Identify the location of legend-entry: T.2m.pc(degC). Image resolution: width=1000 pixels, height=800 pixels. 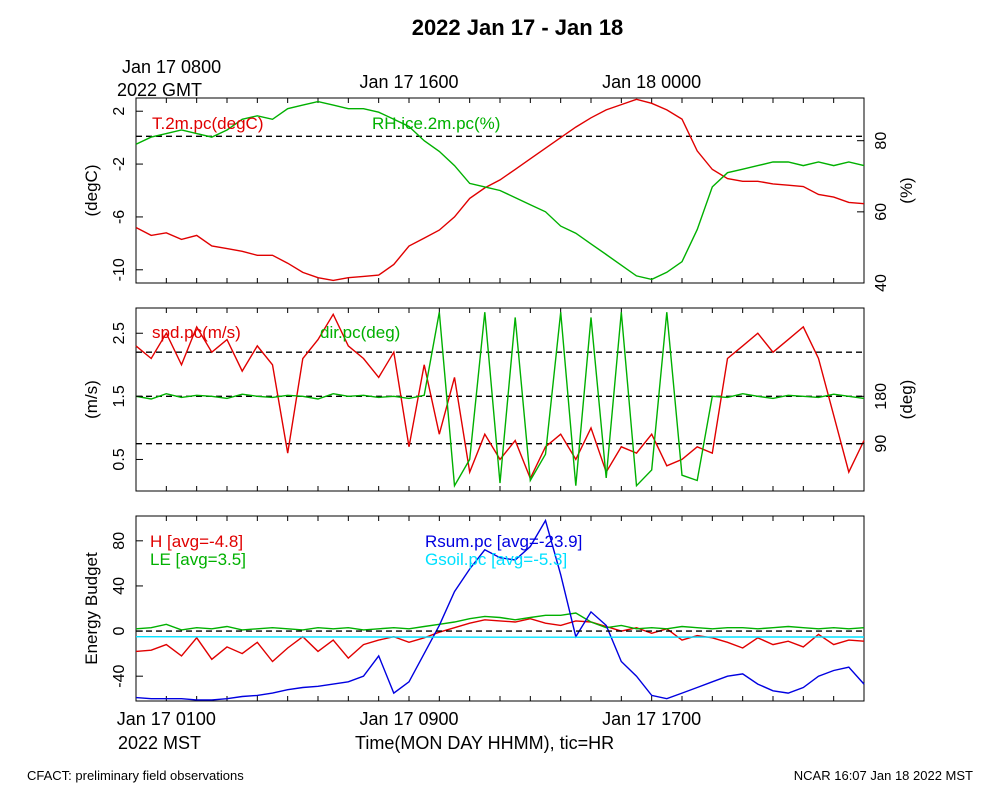
(207, 123).